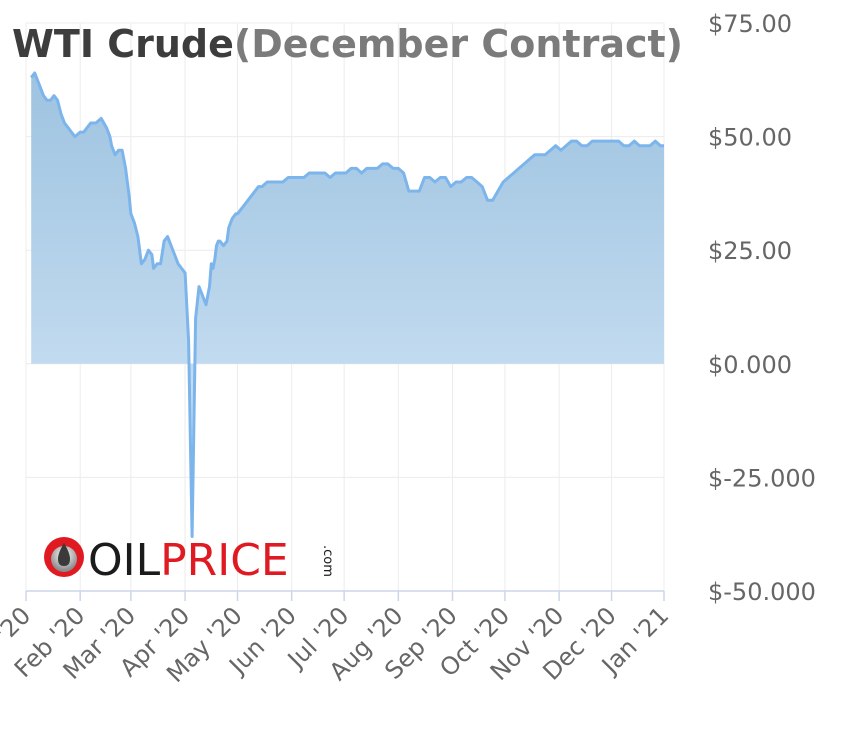 Image resolution: width=850 pixels, height=739 pixels. What do you see at coordinates (762, 478) in the screenshot?
I see `y-tick-label-4: $-25.000` at bounding box center [762, 478].